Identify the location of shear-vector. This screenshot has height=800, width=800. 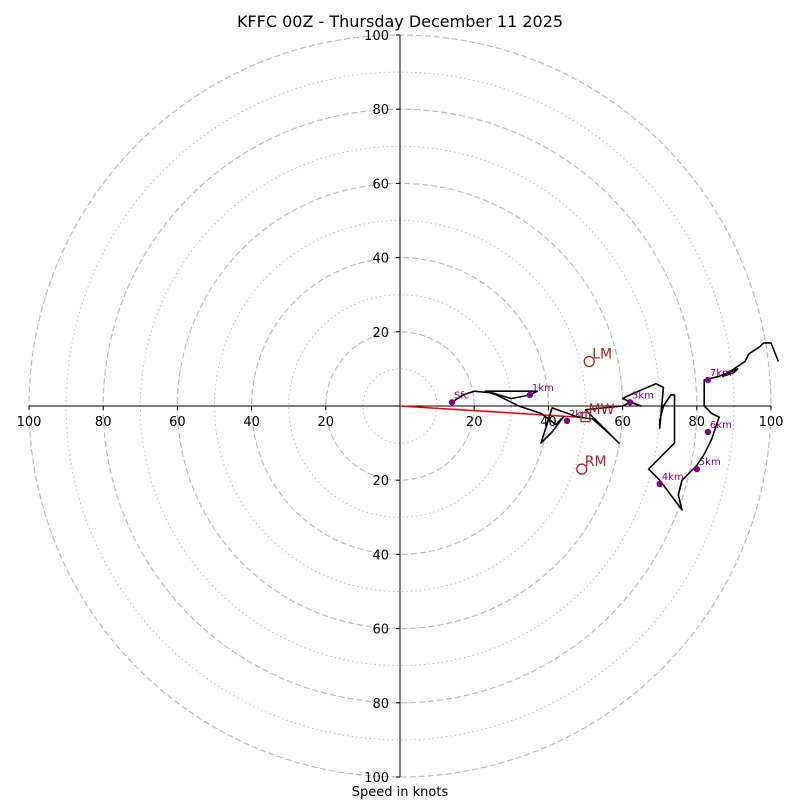
(489, 411).